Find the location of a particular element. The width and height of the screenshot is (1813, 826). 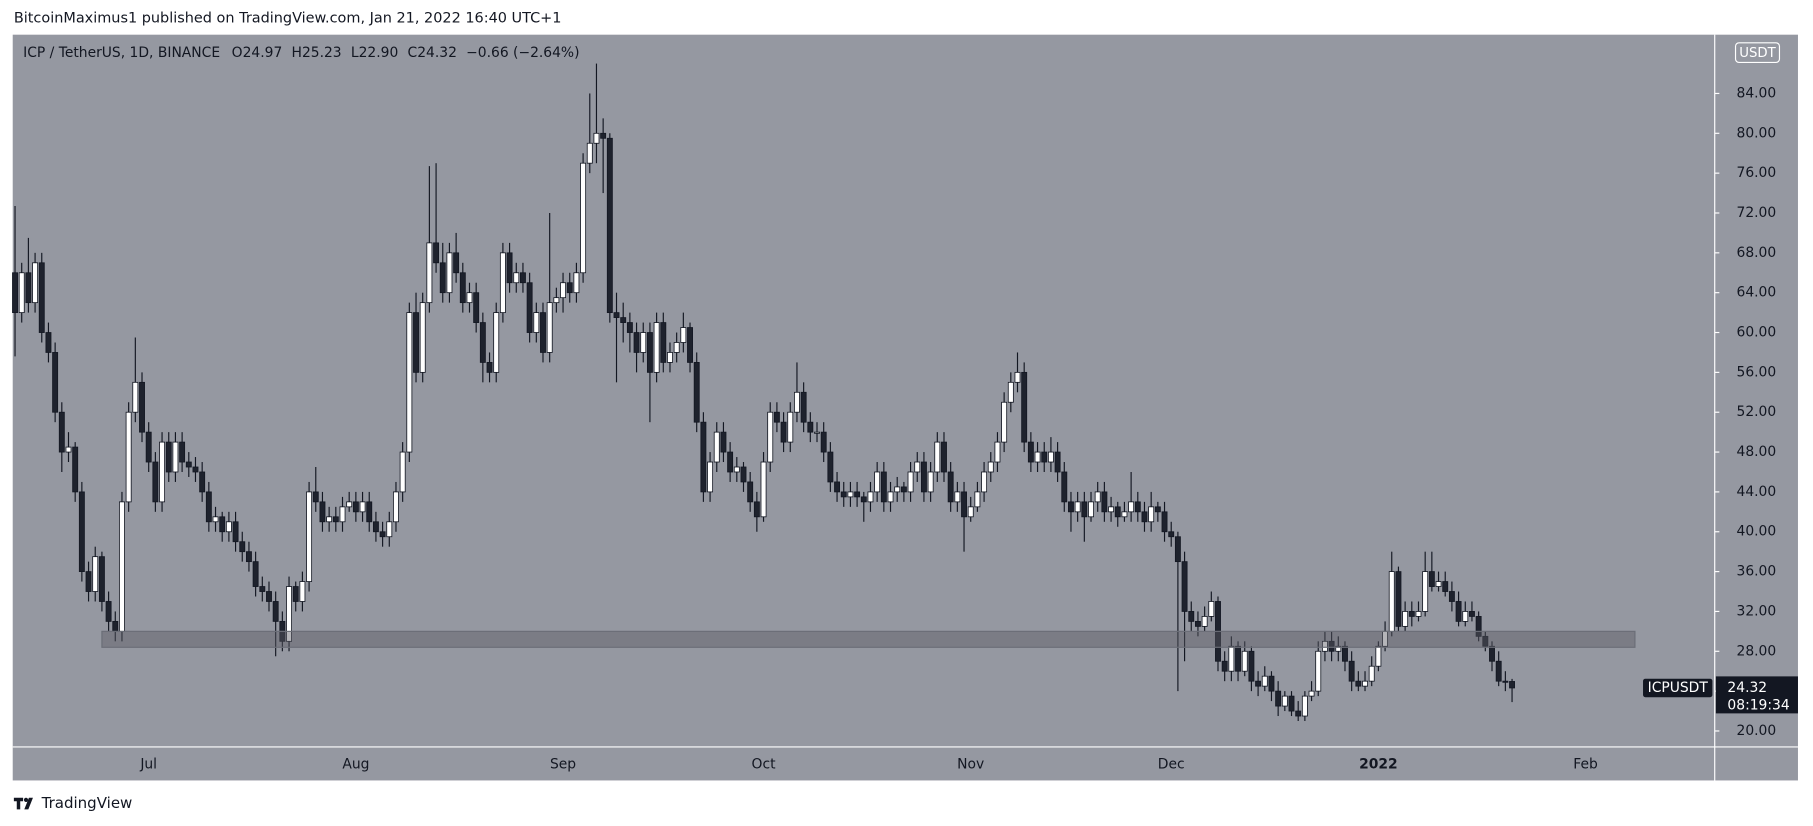

legend-key: O is located at coordinates (237, 53).